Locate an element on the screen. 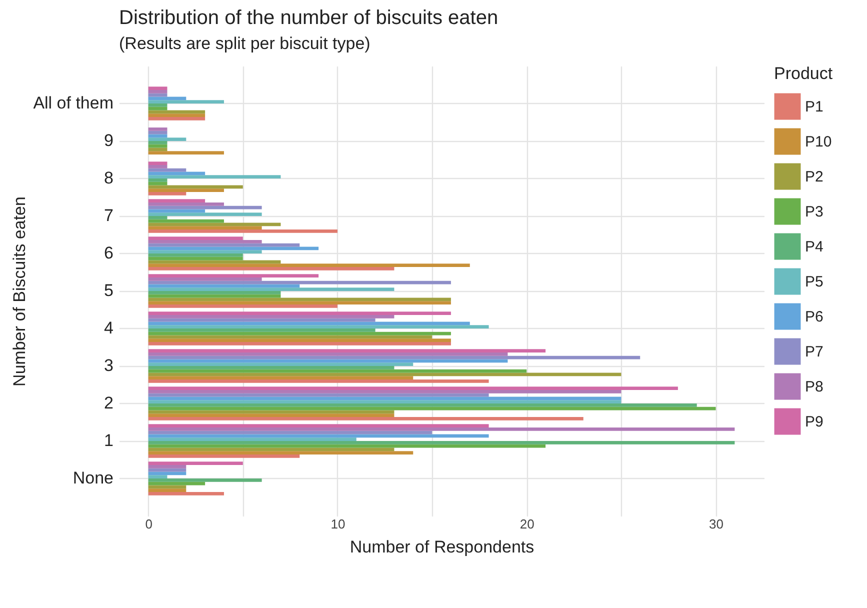  x-tick-label: 0 is located at coordinates (148, 524).